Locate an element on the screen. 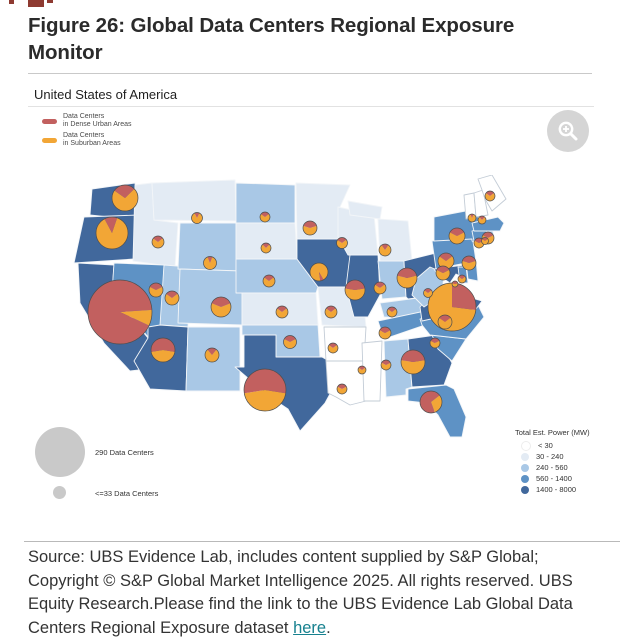  dc-pie-sc is located at coordinates (435, 343).